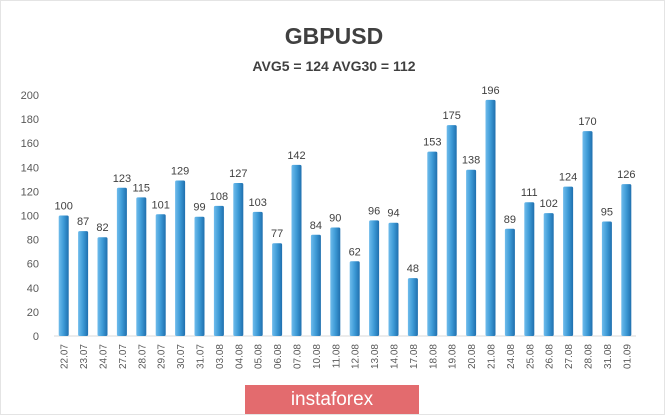 The image size is (665, 415). Describe the element at coordinates (472, 356) in the screenshot. I see `x-tick-label: 20.08` at that location.